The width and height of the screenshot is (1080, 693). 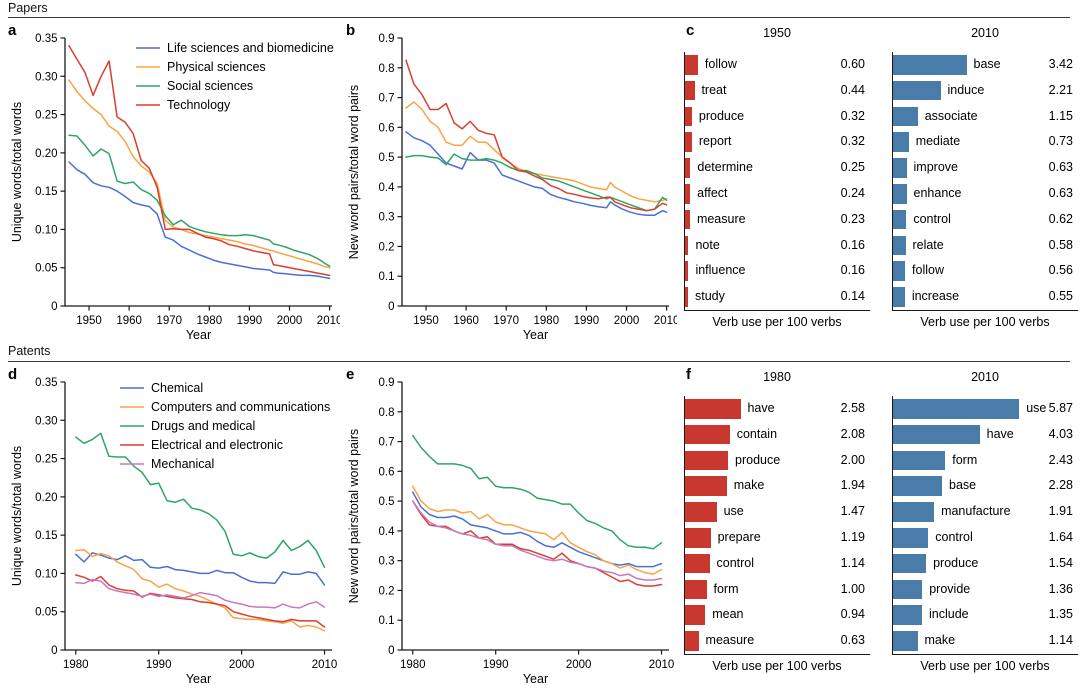 I want to click on x-tick-label: 1960, so click(x=466, y=321).